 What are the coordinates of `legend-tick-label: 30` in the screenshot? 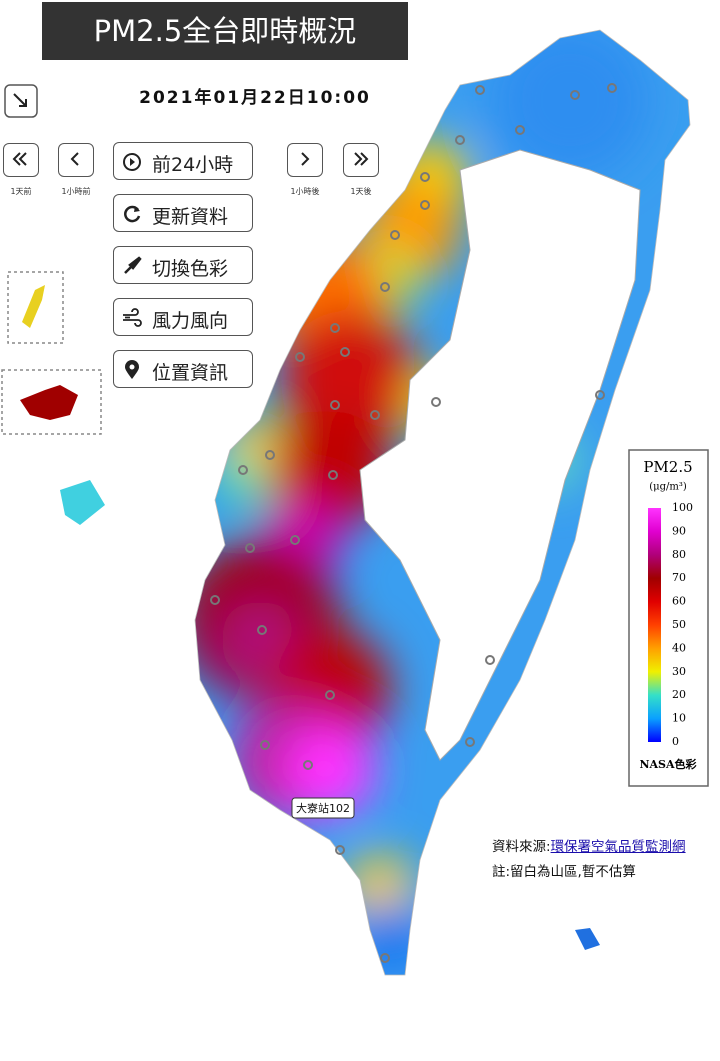 It's located at (679, 671).